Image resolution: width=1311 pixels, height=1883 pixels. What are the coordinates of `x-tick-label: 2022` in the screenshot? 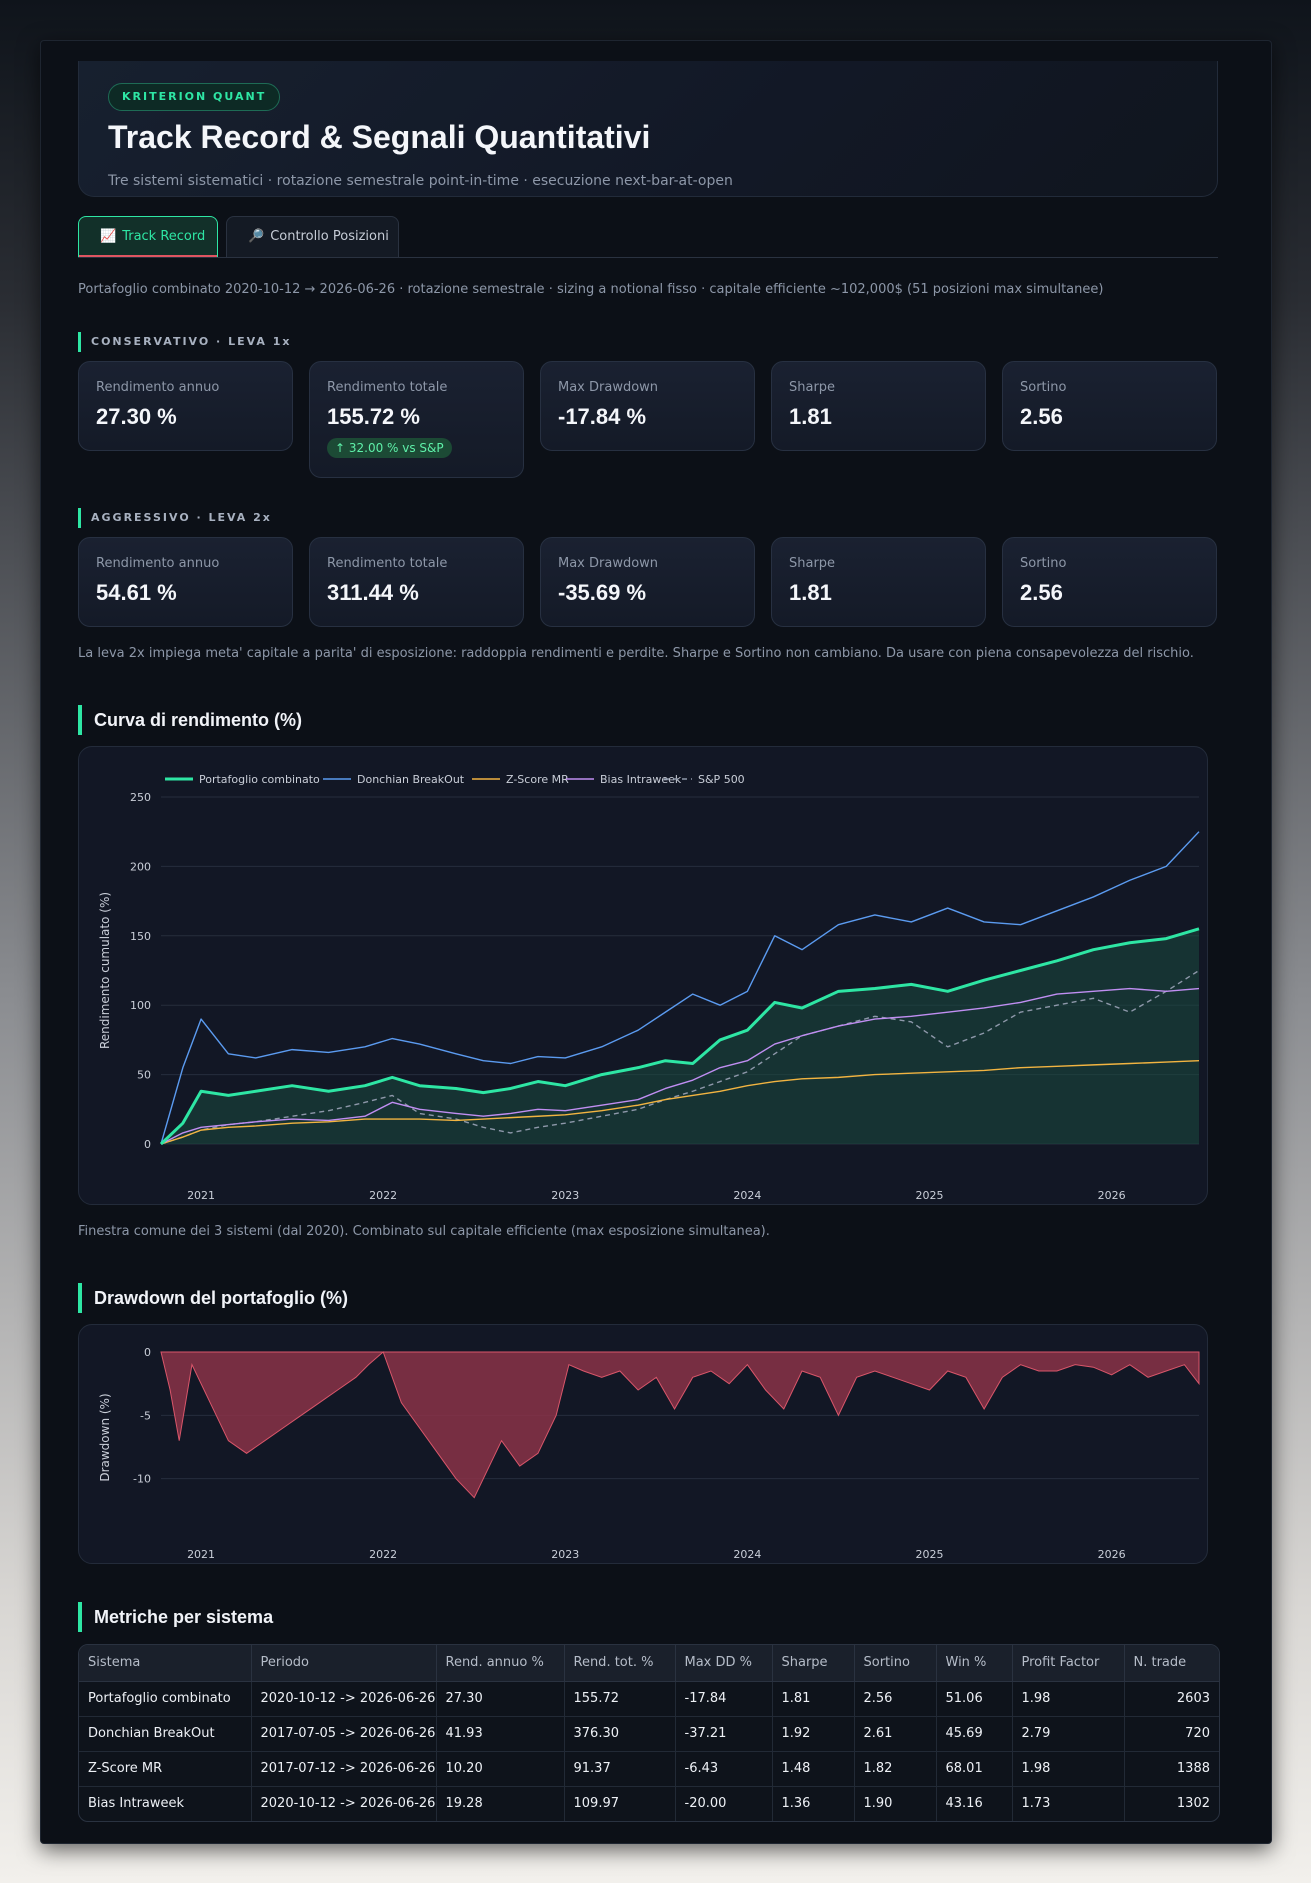 It's located at (383, 1554).